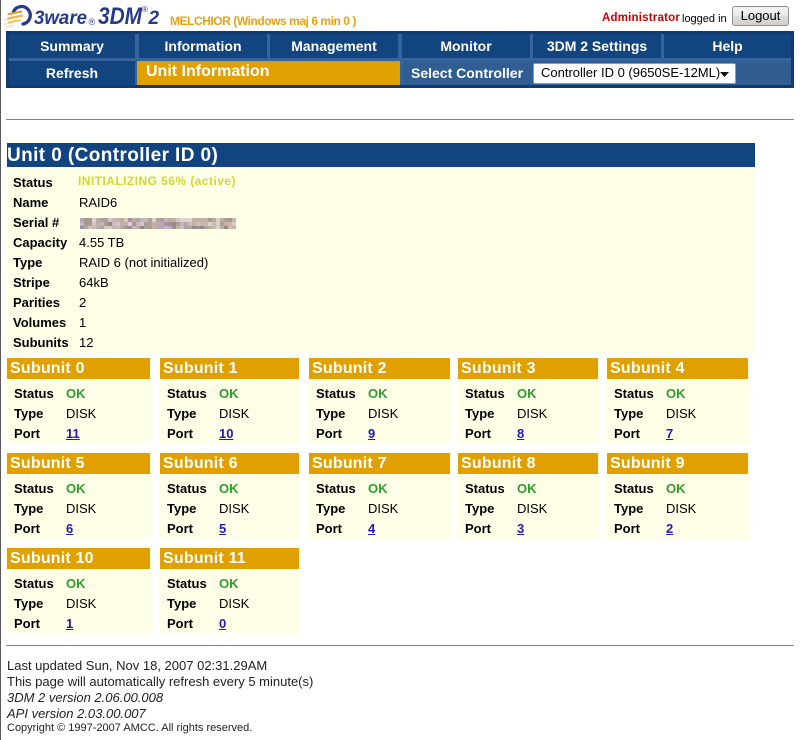 The width and height of the screenshot is (800, 740). I want to click on svg-text: 3ware, so click(60, 18).